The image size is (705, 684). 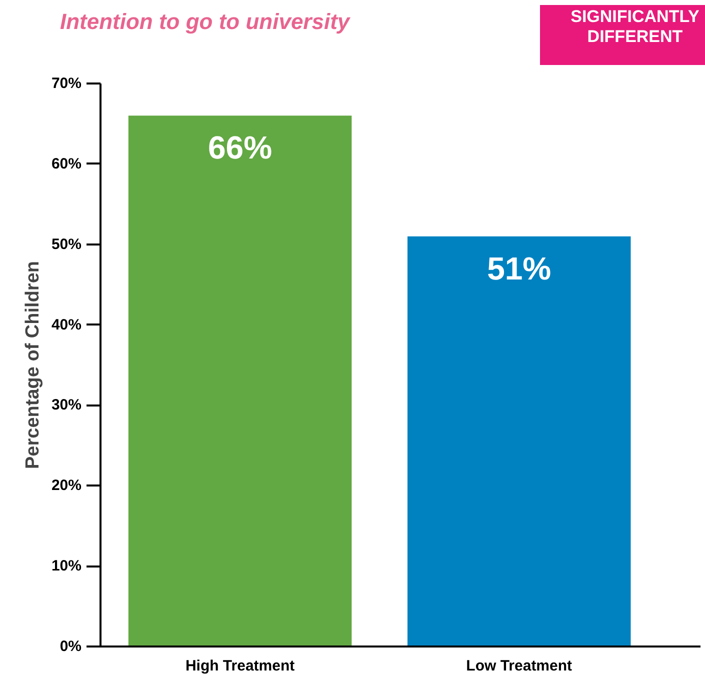 What do you see at coordinates (66, 325) in the screenshot?
I see `y-tick-label: 40%` at bounding box center [66, 325].